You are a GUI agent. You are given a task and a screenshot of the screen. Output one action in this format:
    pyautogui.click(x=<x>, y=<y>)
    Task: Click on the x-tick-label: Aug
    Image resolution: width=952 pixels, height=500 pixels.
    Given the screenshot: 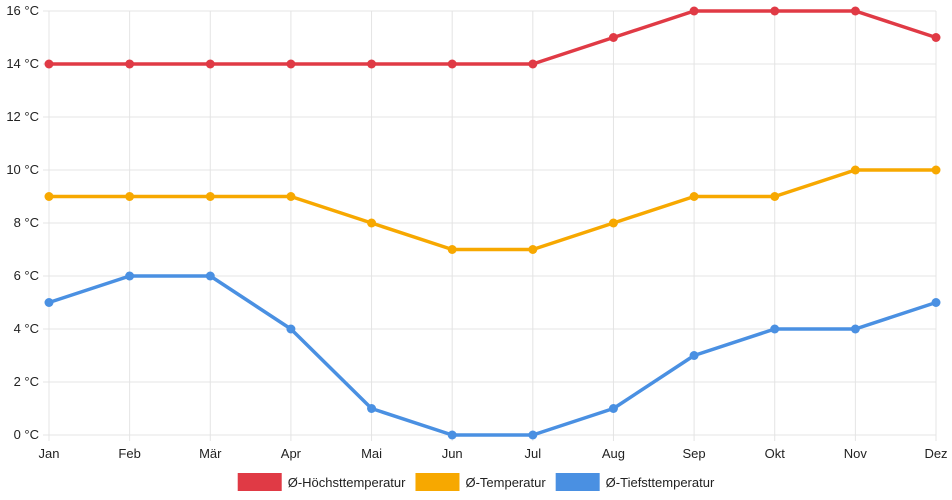 What is the action you would take?
    pyautogui.click(x=613, y=453)
    